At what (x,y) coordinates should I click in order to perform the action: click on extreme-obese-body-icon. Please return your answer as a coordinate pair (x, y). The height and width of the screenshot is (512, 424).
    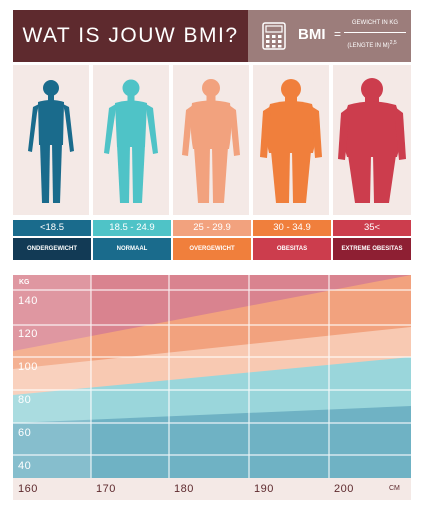
    Looking at the image, I should click on (372, 140).